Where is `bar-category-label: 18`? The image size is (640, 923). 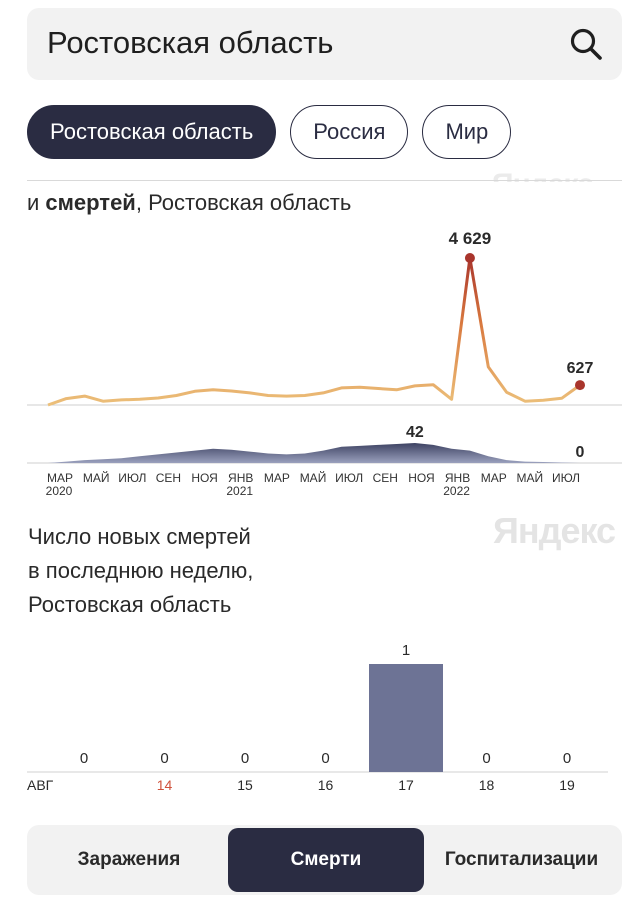
bar-category-label: 18 is located at coordinates (487, 785).